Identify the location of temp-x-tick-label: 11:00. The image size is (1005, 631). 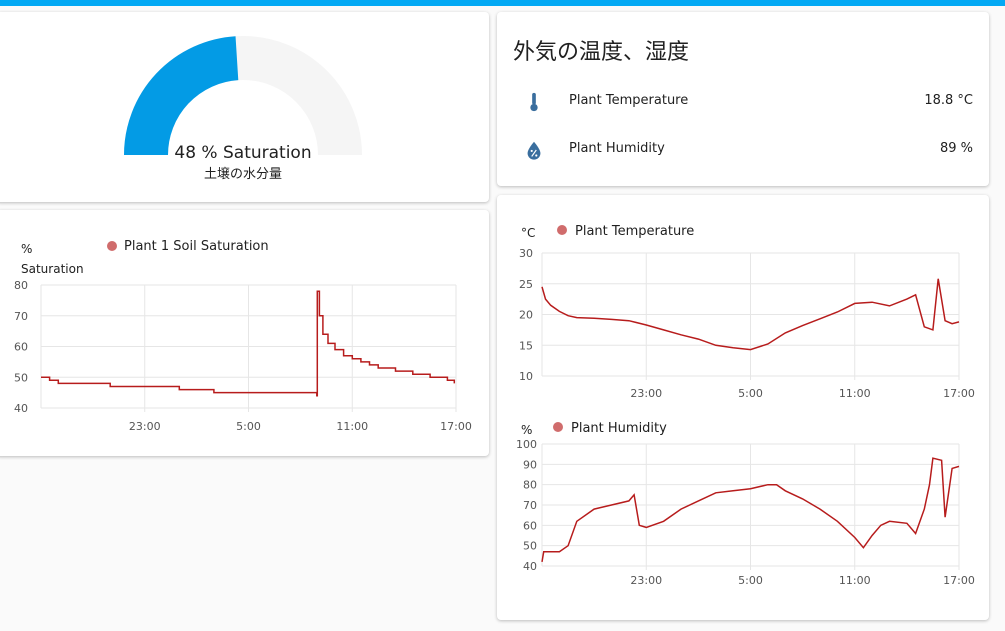
(855, 393).